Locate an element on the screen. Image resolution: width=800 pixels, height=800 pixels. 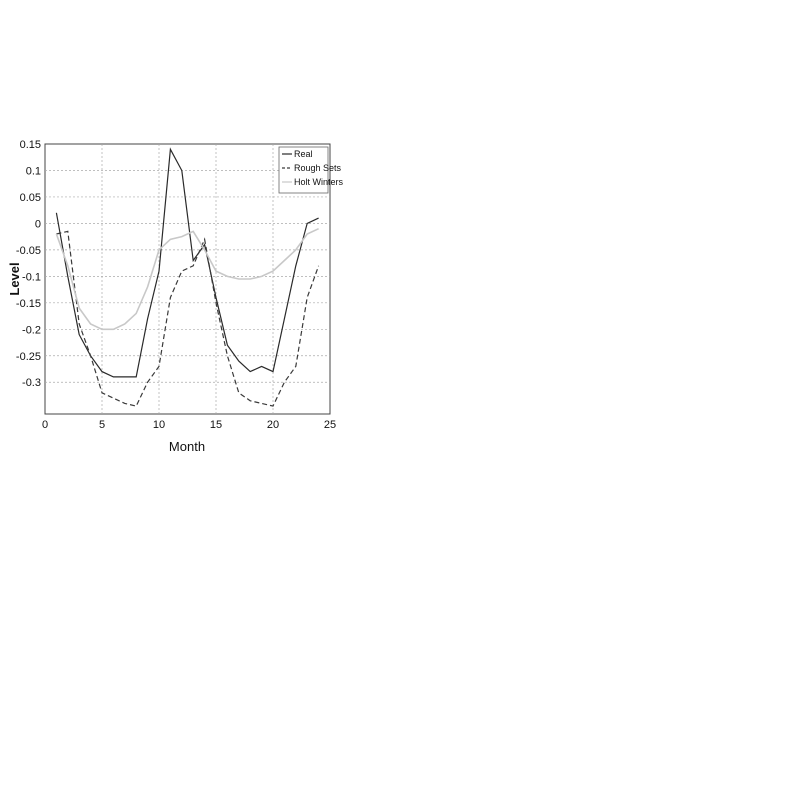
y-tick-label: -0.15 is located at coordinates (28, 304).